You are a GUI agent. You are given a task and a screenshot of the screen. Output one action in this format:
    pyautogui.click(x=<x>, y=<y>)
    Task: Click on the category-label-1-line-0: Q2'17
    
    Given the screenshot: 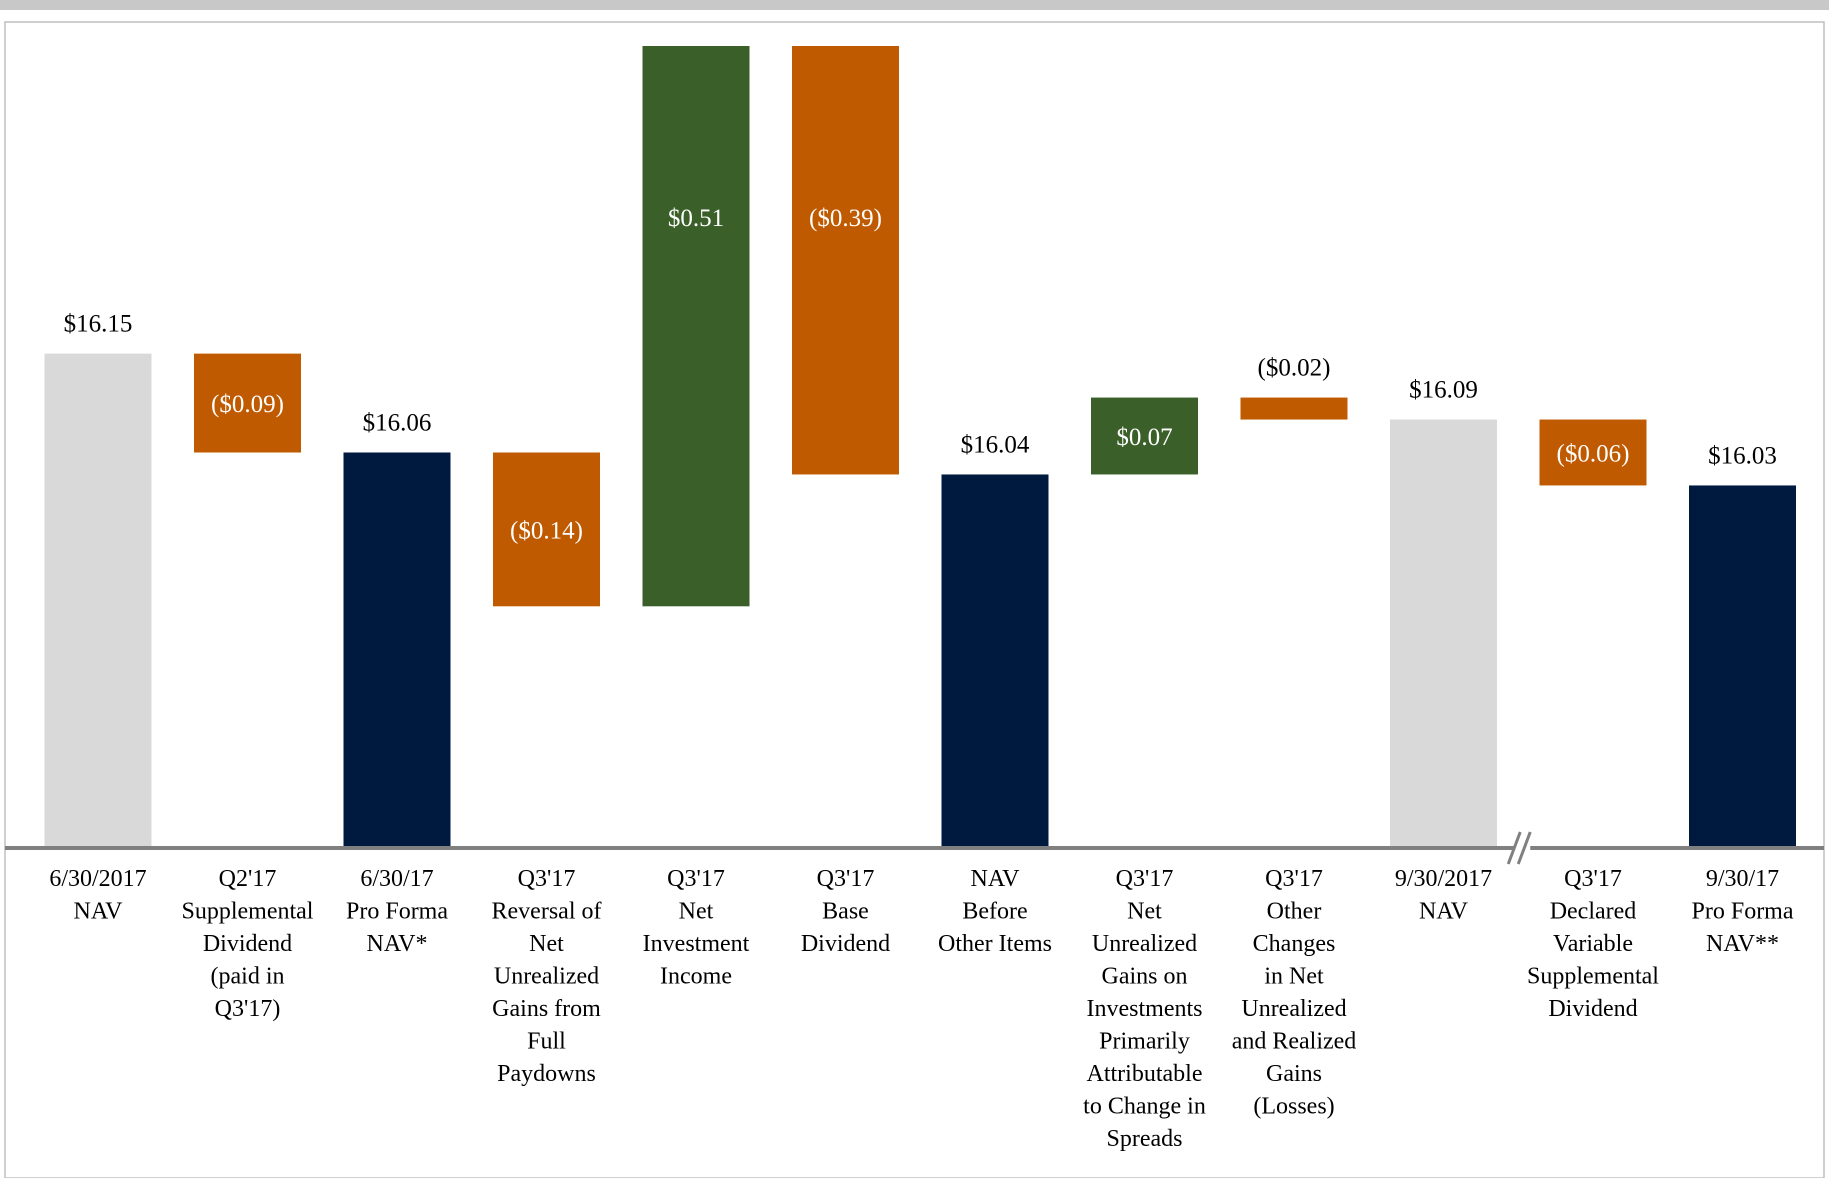 What is the action you would take?
    pyautogui.click(x=248, y=879)
    